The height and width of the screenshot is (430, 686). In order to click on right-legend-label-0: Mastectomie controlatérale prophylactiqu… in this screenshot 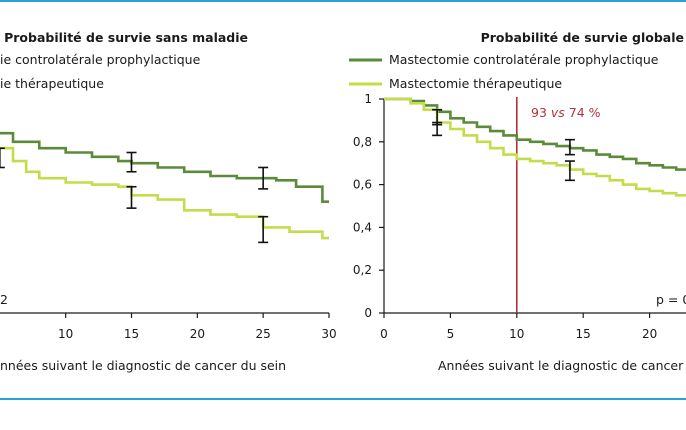, I will do `click(524, 59)`.